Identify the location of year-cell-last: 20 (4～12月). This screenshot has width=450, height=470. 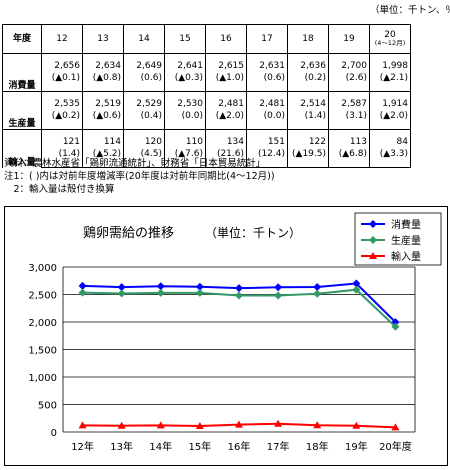
(390, 39).